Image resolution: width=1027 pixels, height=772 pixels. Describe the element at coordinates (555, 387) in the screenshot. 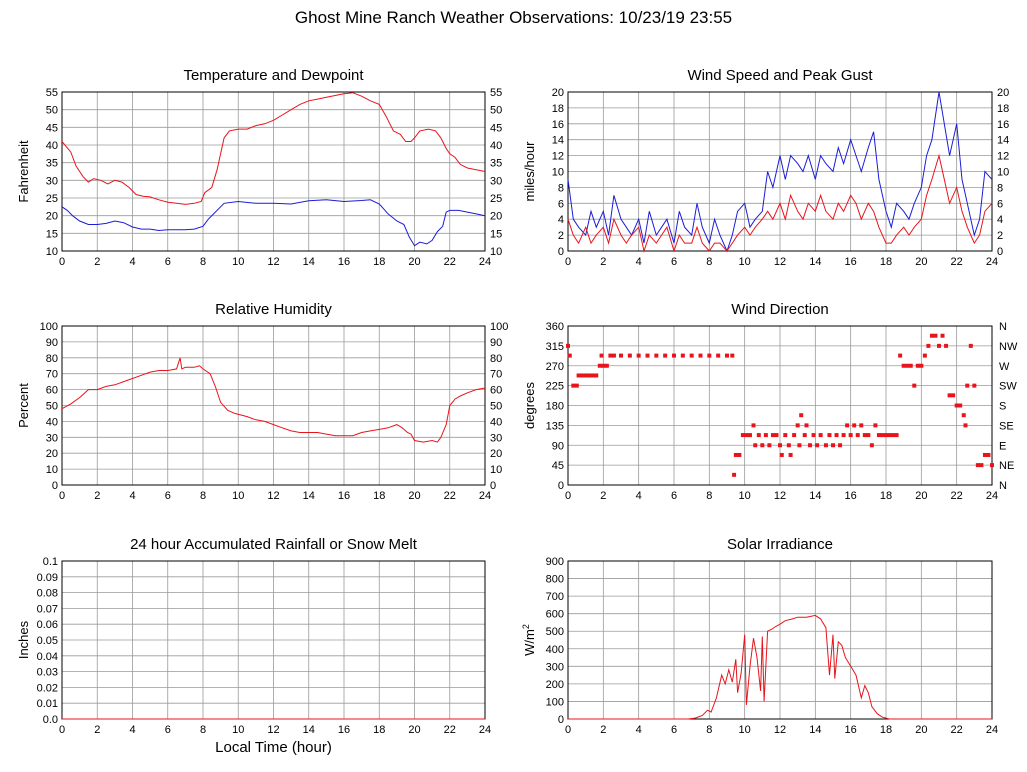

I see `y-tick-label: 225` at that location.